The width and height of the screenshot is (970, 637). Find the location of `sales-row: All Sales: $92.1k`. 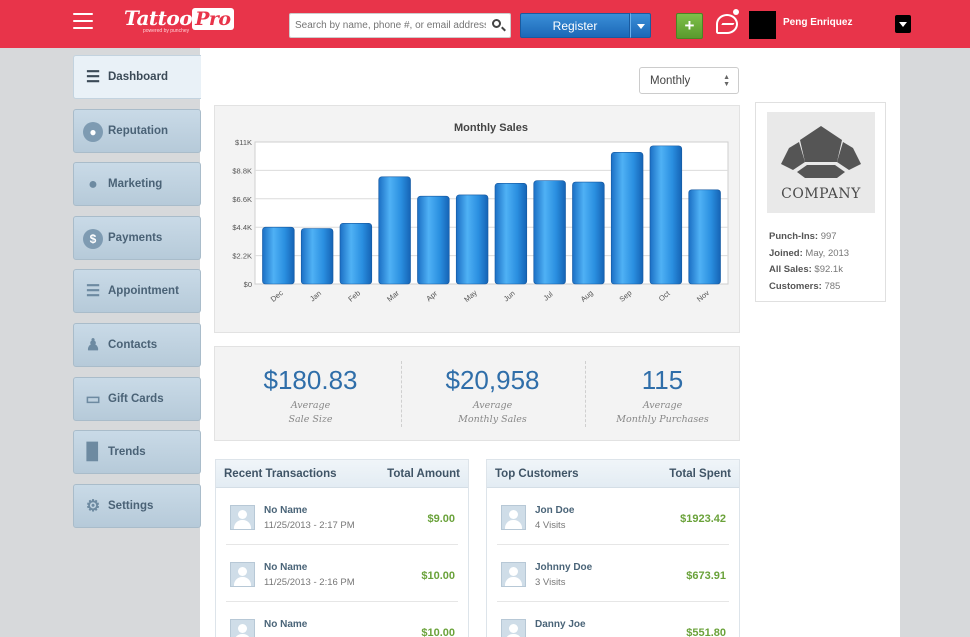

sales-row: All Sales: $92.1k is located at coordinates (809, 270).